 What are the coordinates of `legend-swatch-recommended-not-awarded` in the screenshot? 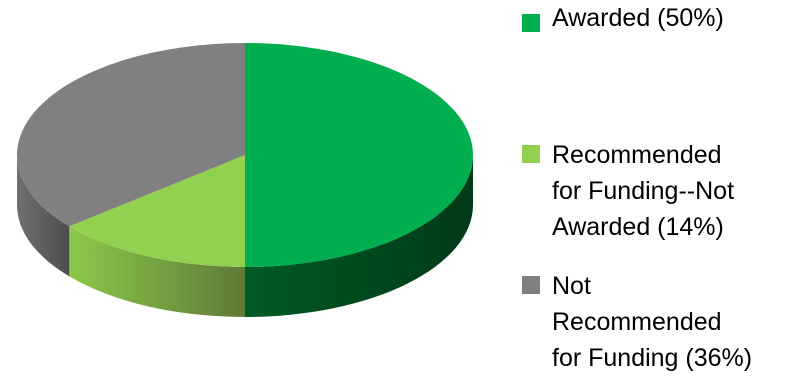 It's located at (531, 154).